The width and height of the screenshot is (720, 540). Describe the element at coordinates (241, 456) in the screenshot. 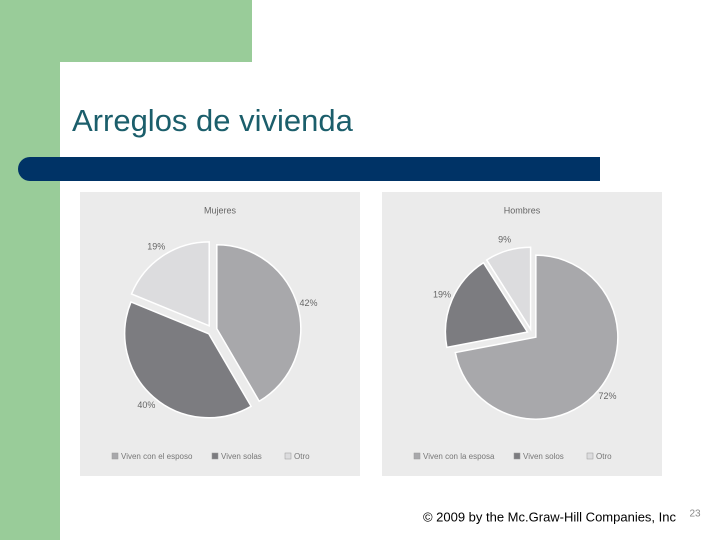

I see `legend-label: Viven solas` at that location.